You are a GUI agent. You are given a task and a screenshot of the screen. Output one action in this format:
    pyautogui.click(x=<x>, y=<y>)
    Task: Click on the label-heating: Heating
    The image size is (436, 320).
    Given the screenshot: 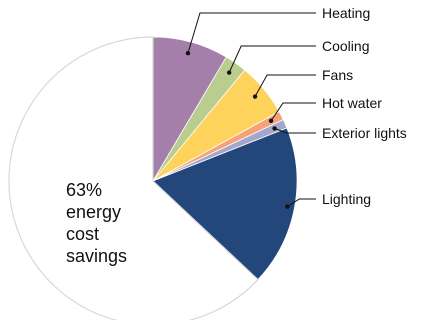 What is the action you would take?
    pyautogui.click(x=346, y=13)
    